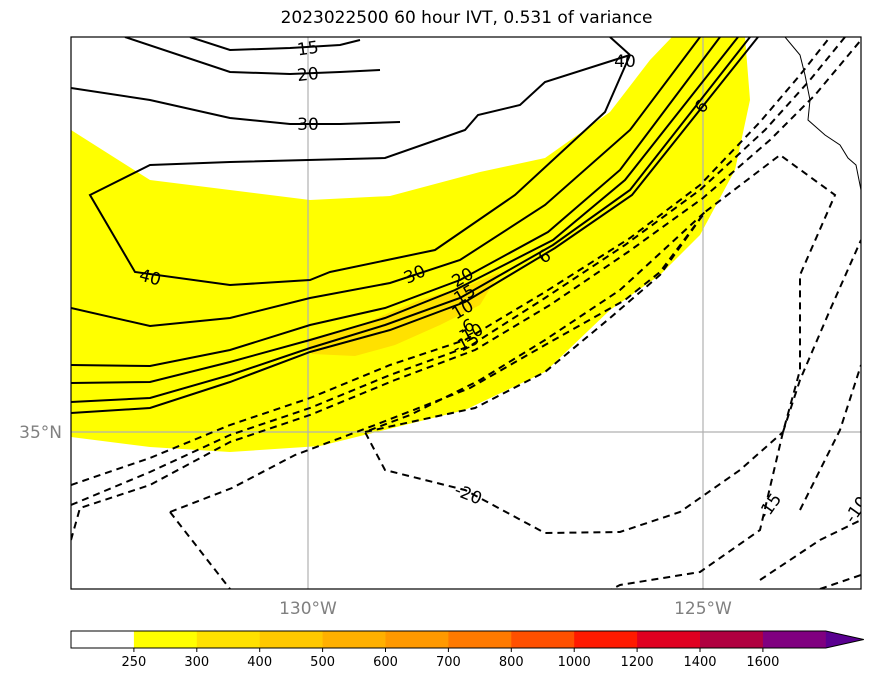 The image size is (873, 687). What do you see at coordinates (699, 662) in the screenshot?
I see `colorbar-tick-label: 1400` at bounding box center [699, 662].